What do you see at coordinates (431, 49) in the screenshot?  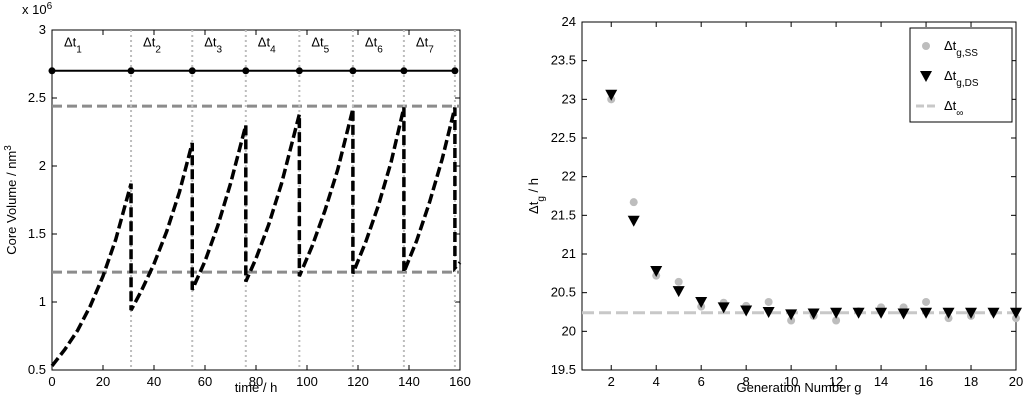 I see `interval-label-part: 7` at bounding box center [431, 49].